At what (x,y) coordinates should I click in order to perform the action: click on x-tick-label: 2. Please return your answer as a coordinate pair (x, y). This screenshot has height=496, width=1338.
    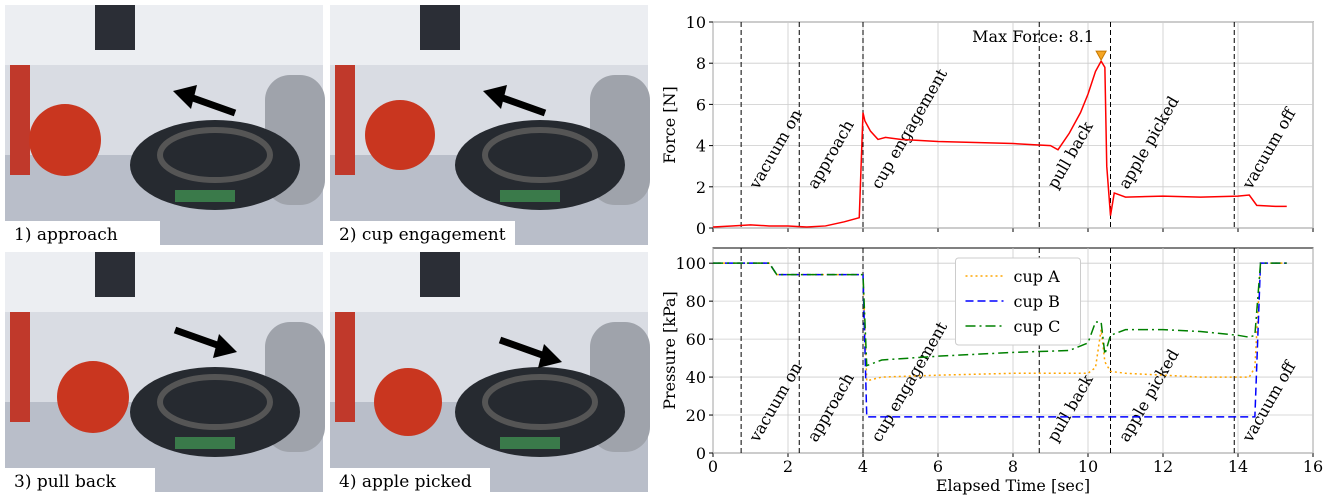
    Looking at the image, I should click on (788, 466).